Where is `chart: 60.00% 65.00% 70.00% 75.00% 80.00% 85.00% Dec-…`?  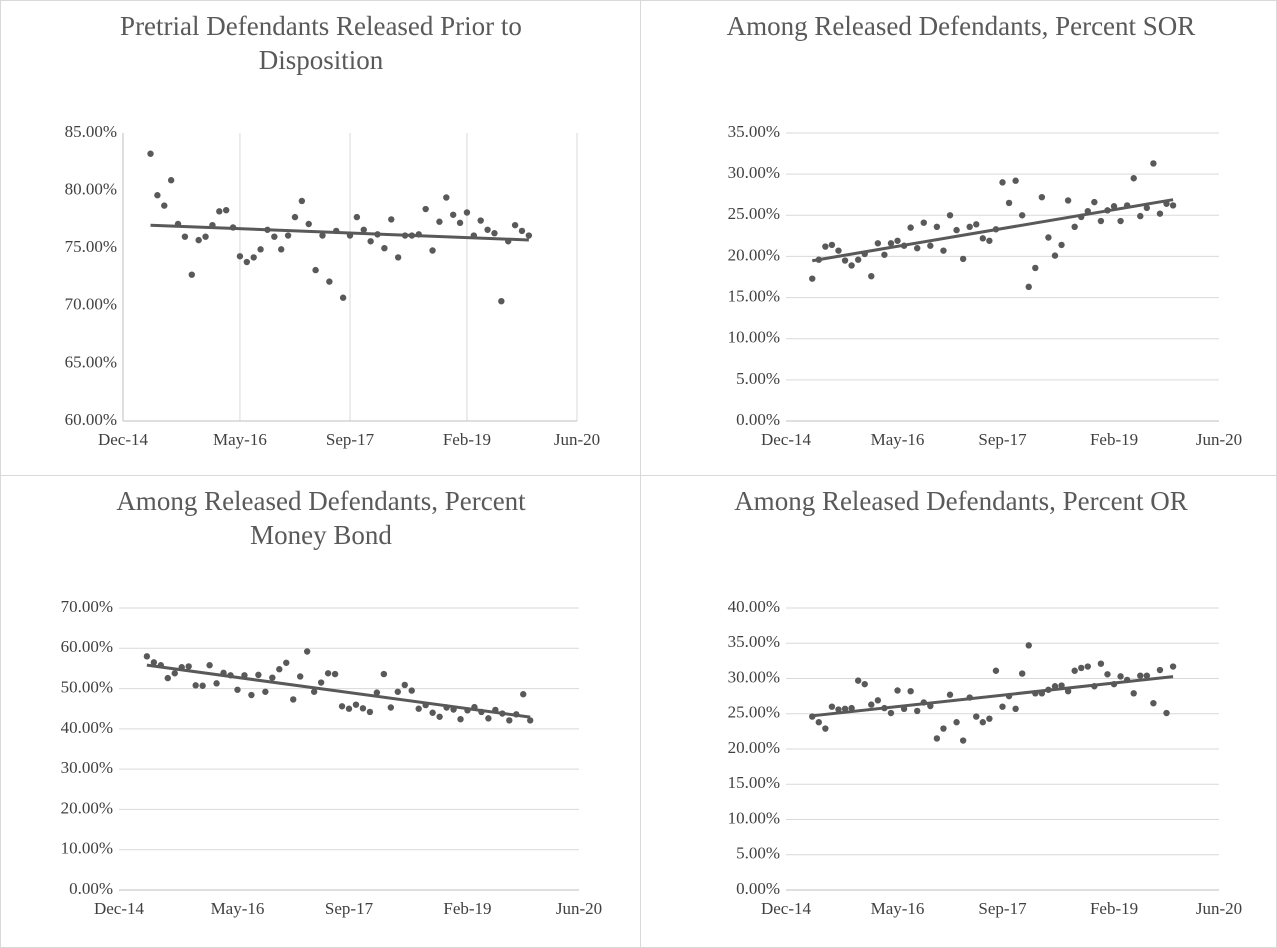 chart: 60.00% 65.00% 70.00% 75.00% 80.00% 85.00% Dec-… is located at coordinates (333, 285).